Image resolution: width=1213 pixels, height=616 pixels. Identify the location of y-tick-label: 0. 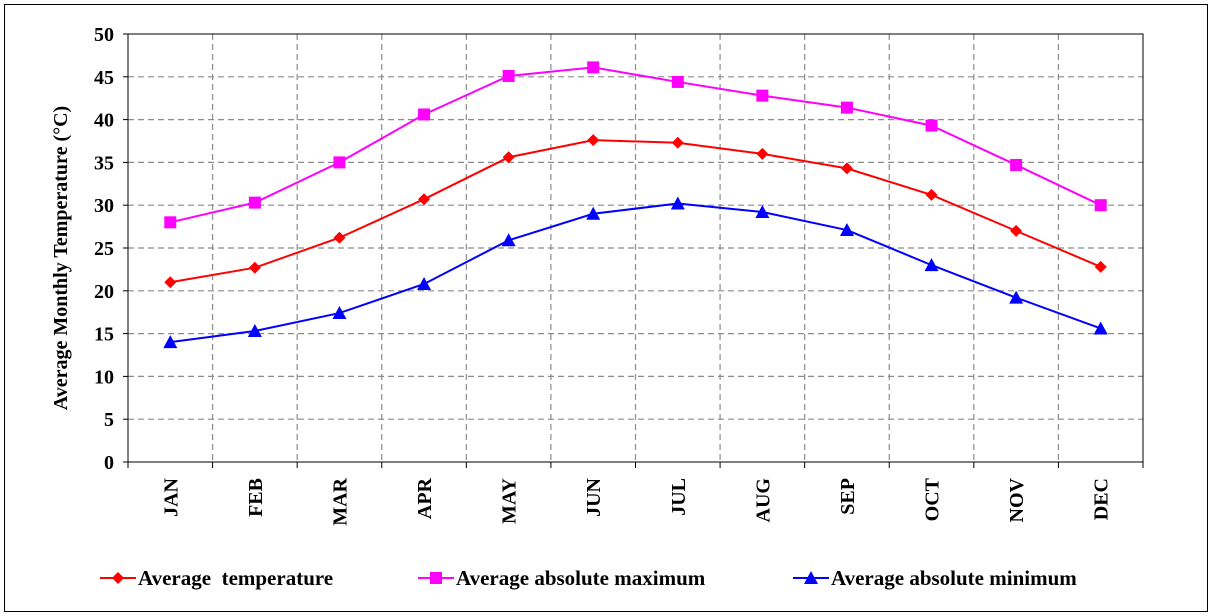
(109, 463).